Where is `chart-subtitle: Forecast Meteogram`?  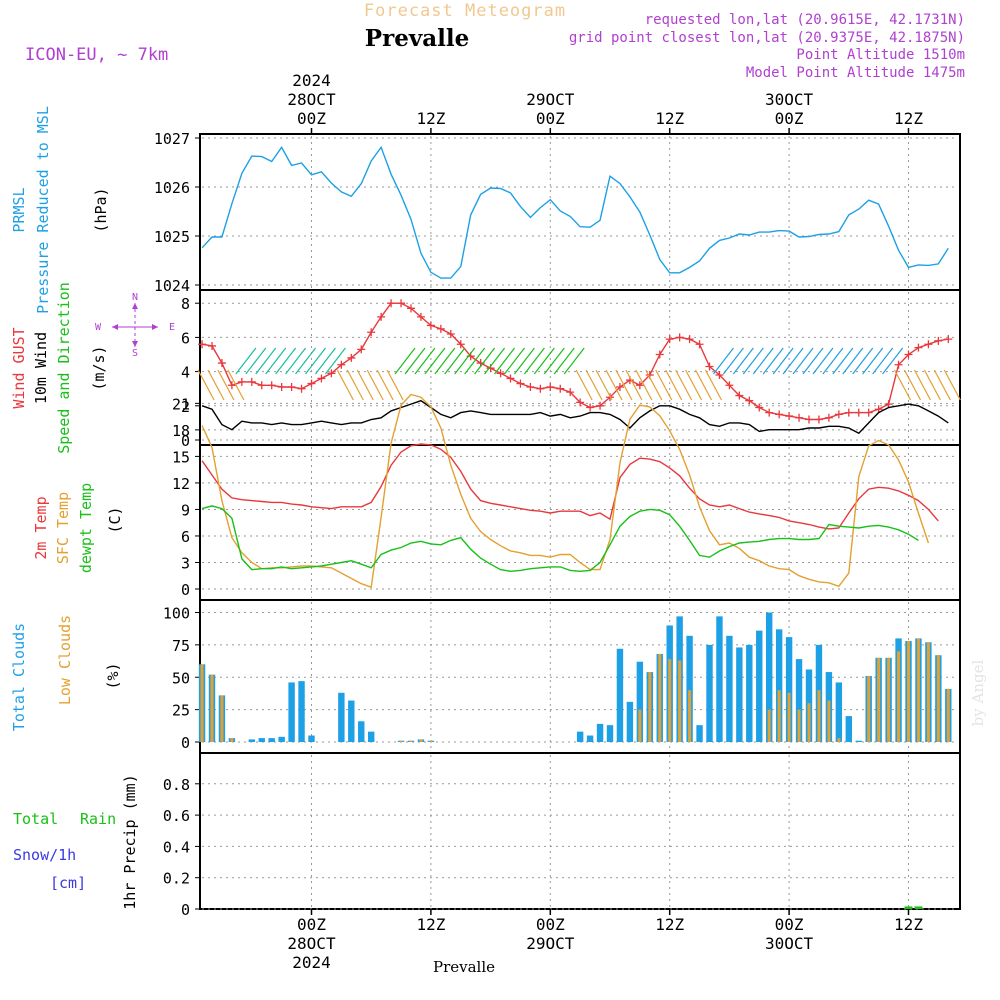 chart-subtitle: Forecast Meteogram is located at coordinates (465, 11).